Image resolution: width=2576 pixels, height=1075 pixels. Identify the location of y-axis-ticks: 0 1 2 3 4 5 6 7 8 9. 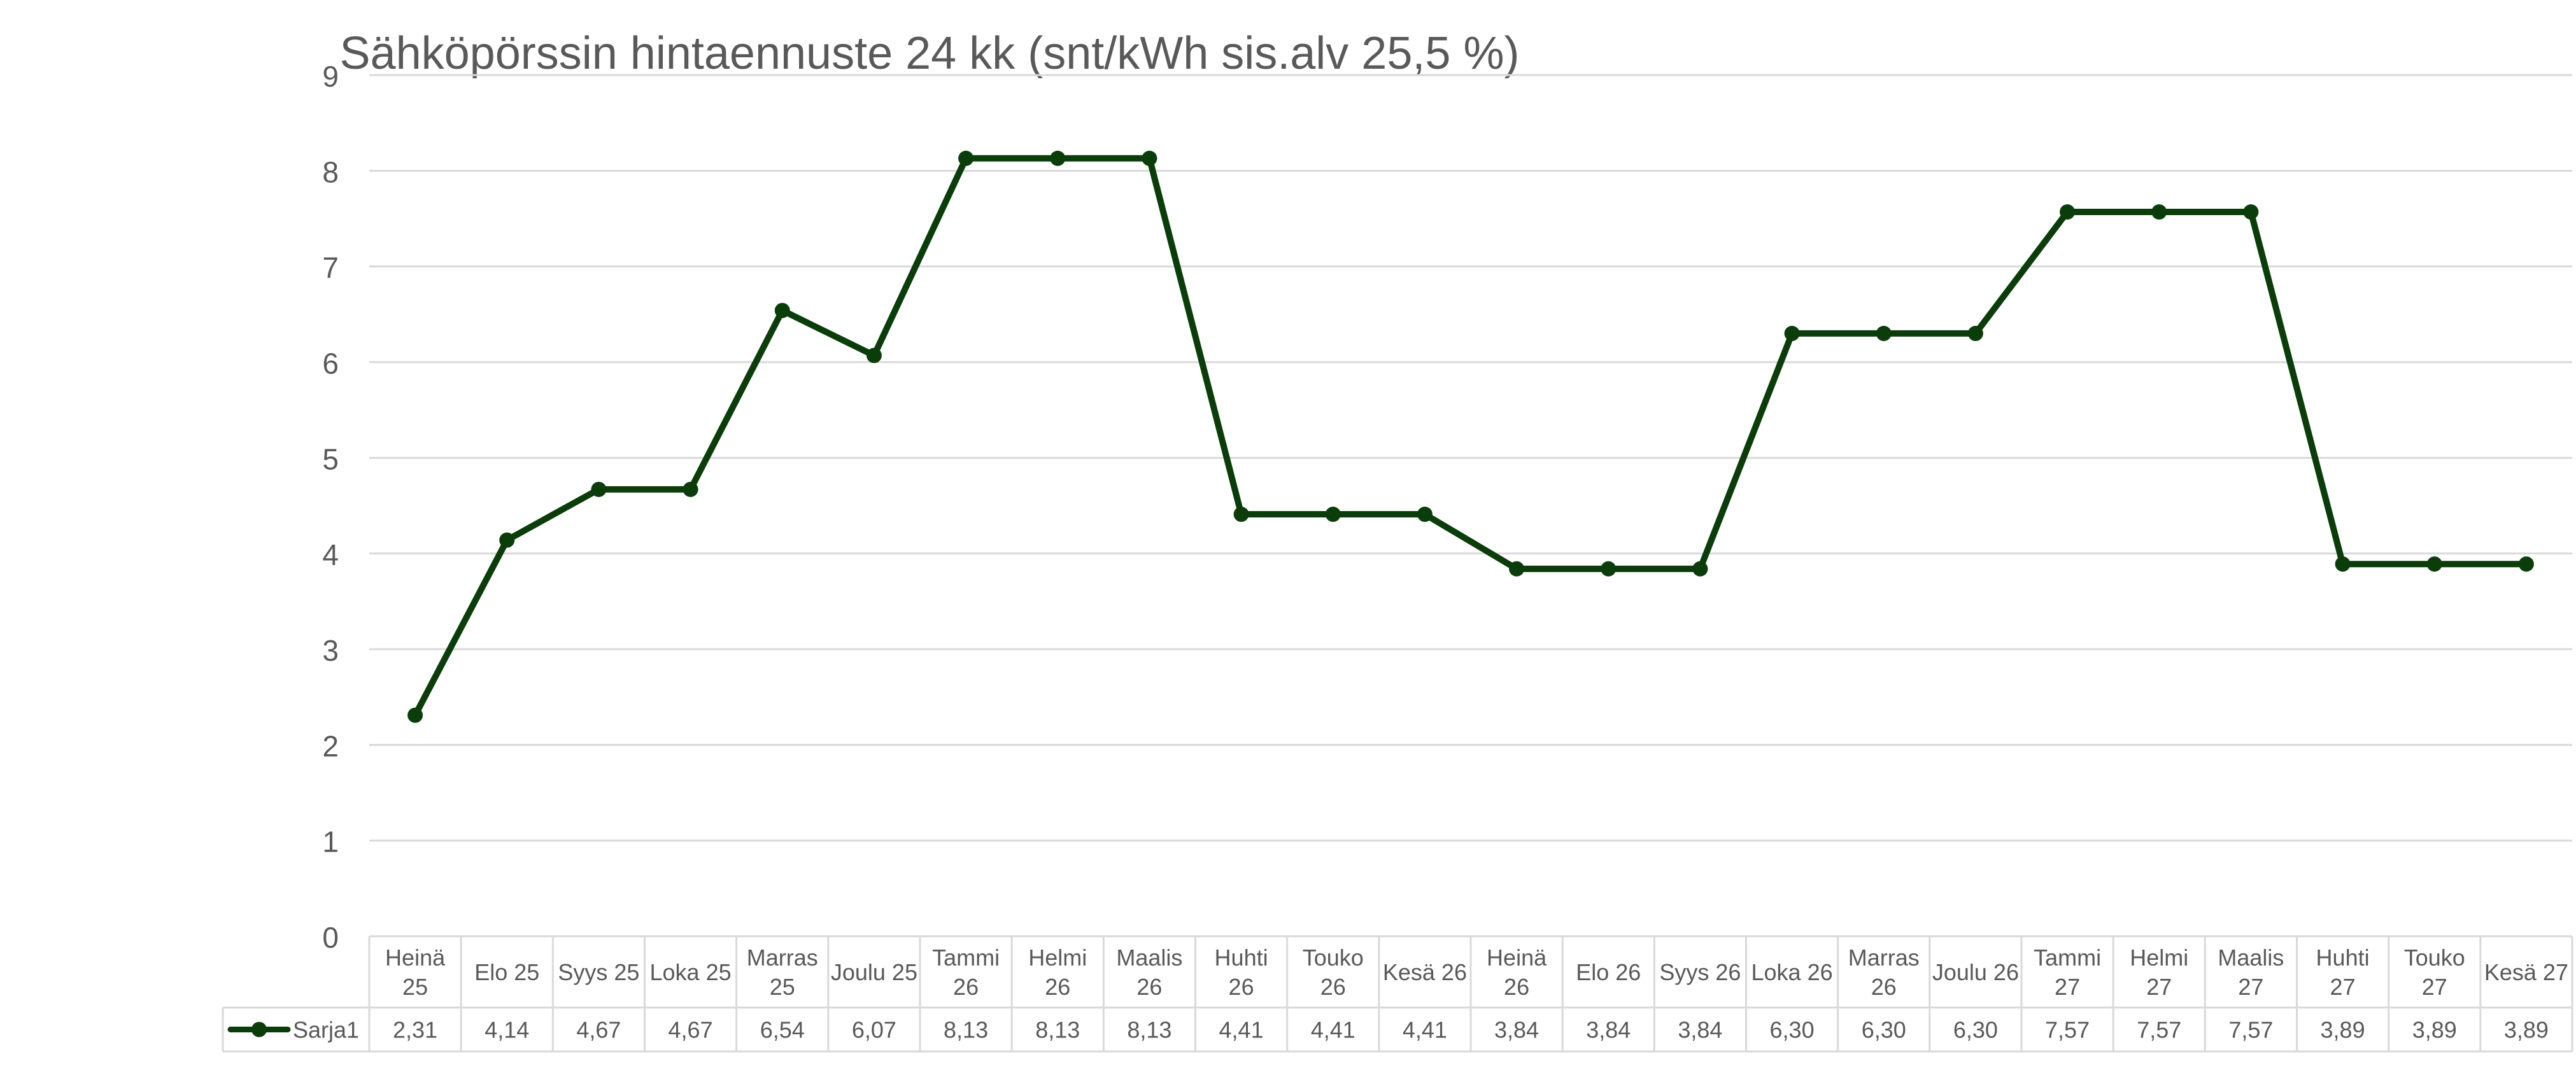
(330, 507).